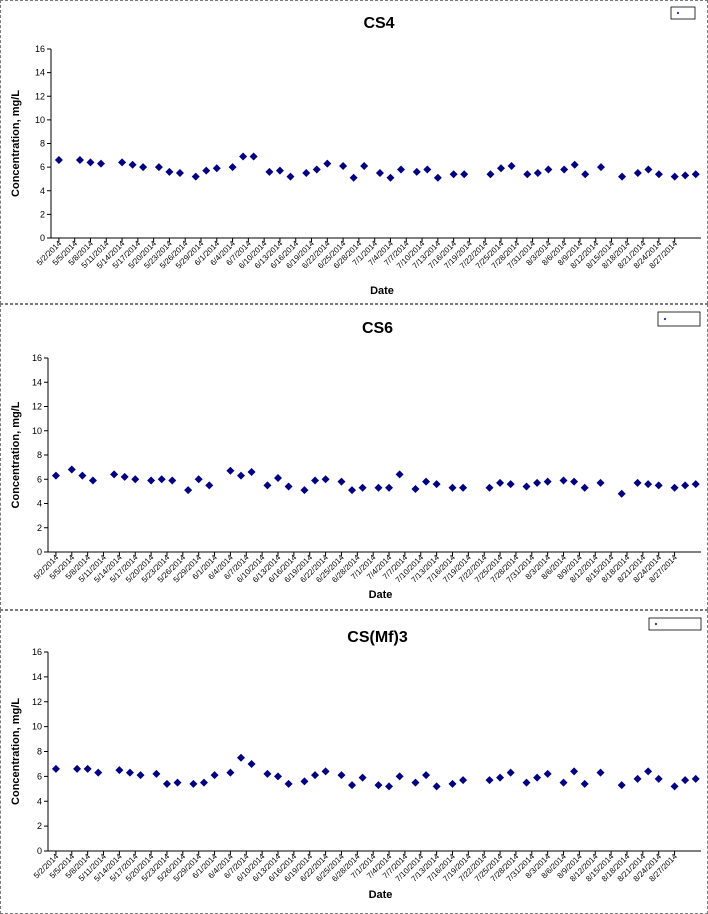 The width and height of the screenshot is (708, 914). I want to click on chart-title: CS6, so click(377, 328).